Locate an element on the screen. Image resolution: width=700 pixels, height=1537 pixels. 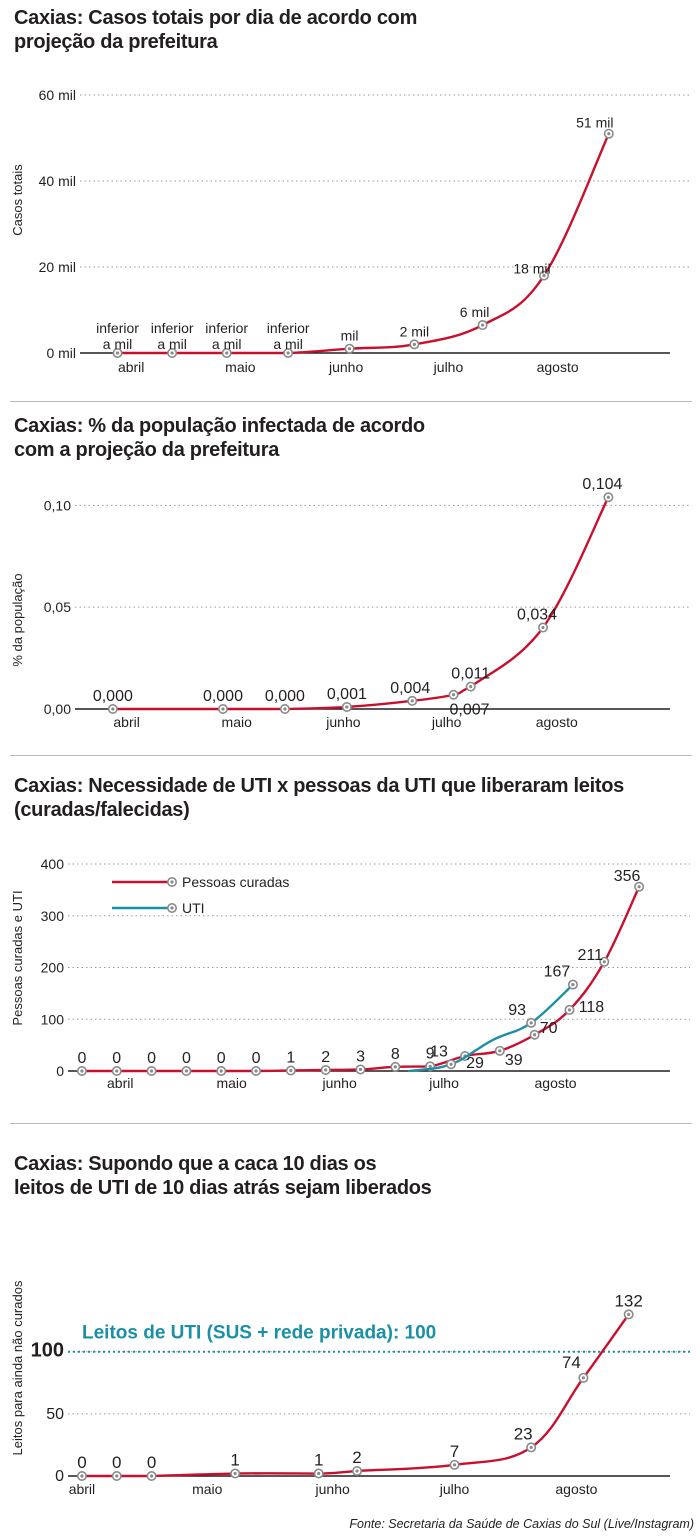
data-label: 0,034 is located at coordinates (537, 615).